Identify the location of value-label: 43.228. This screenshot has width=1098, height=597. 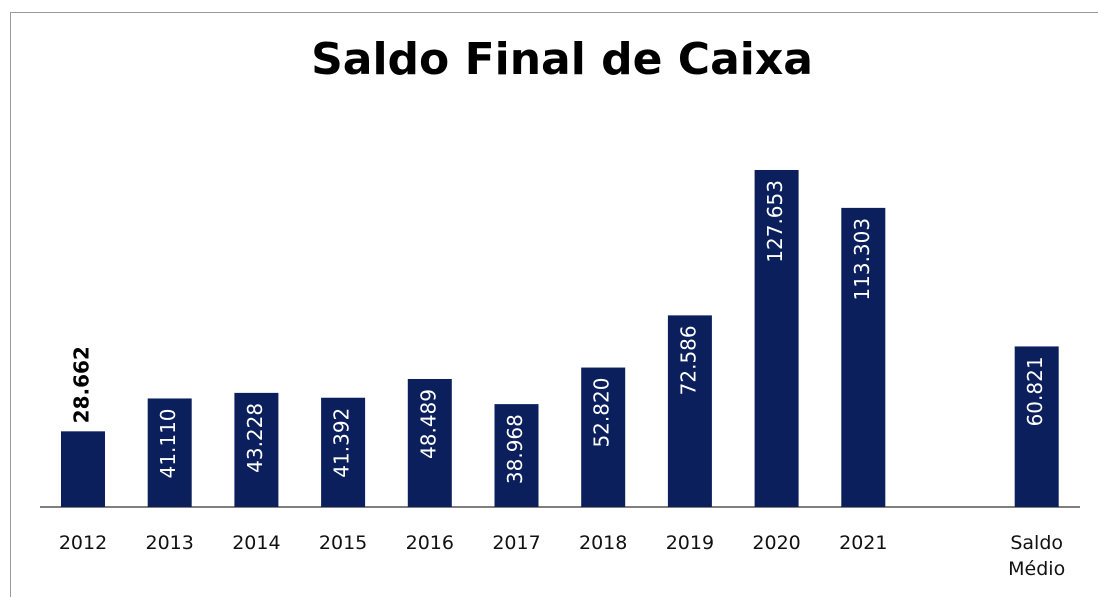
(255, 438).